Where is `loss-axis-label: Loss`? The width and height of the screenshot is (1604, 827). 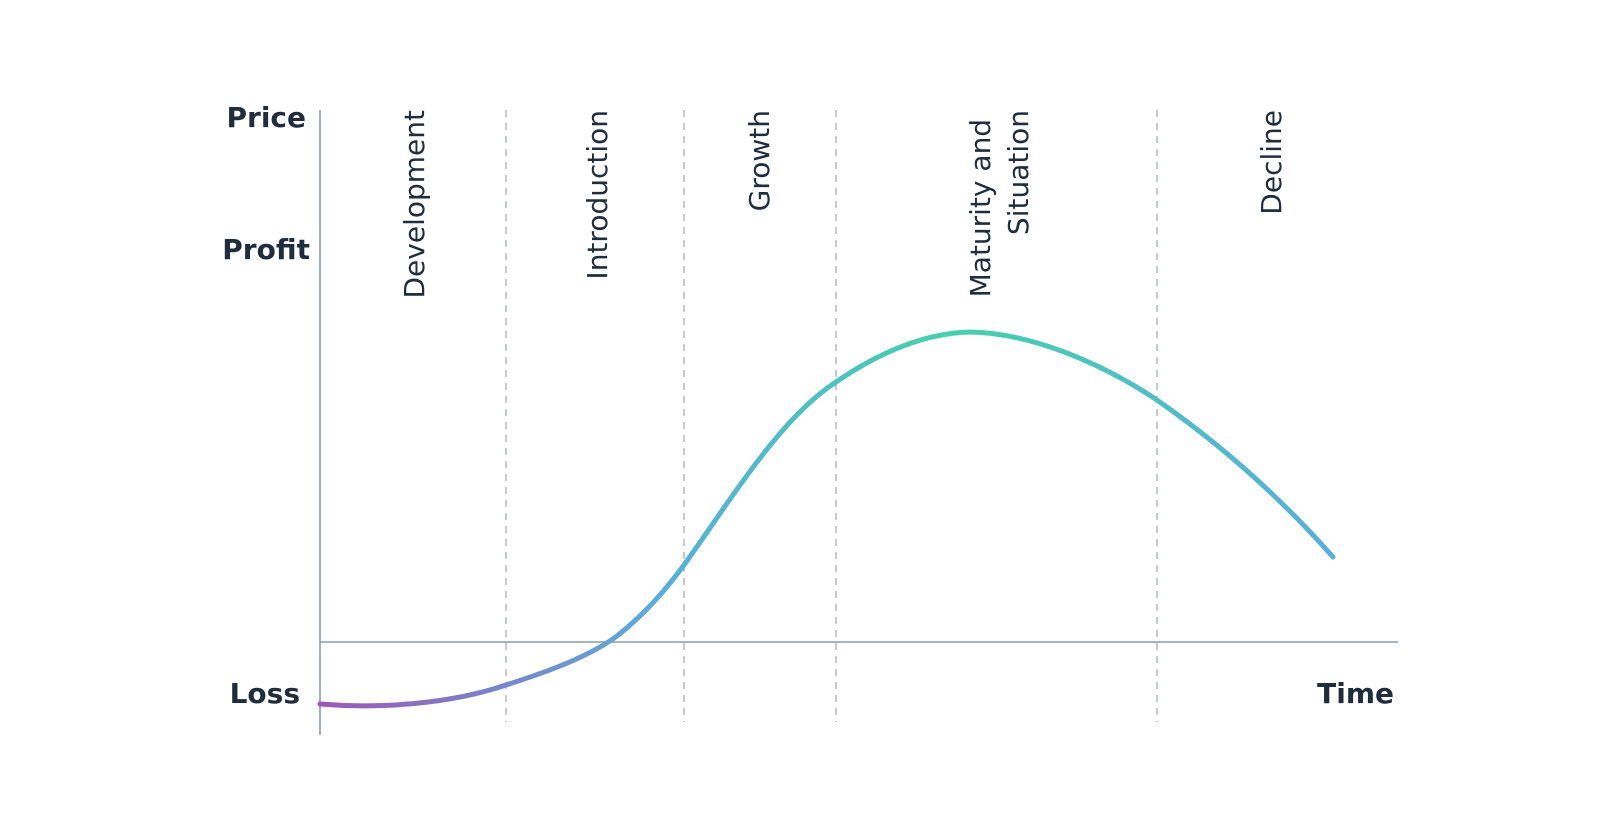
loss-axis-label: Loss is located at coordinates (265, 693).